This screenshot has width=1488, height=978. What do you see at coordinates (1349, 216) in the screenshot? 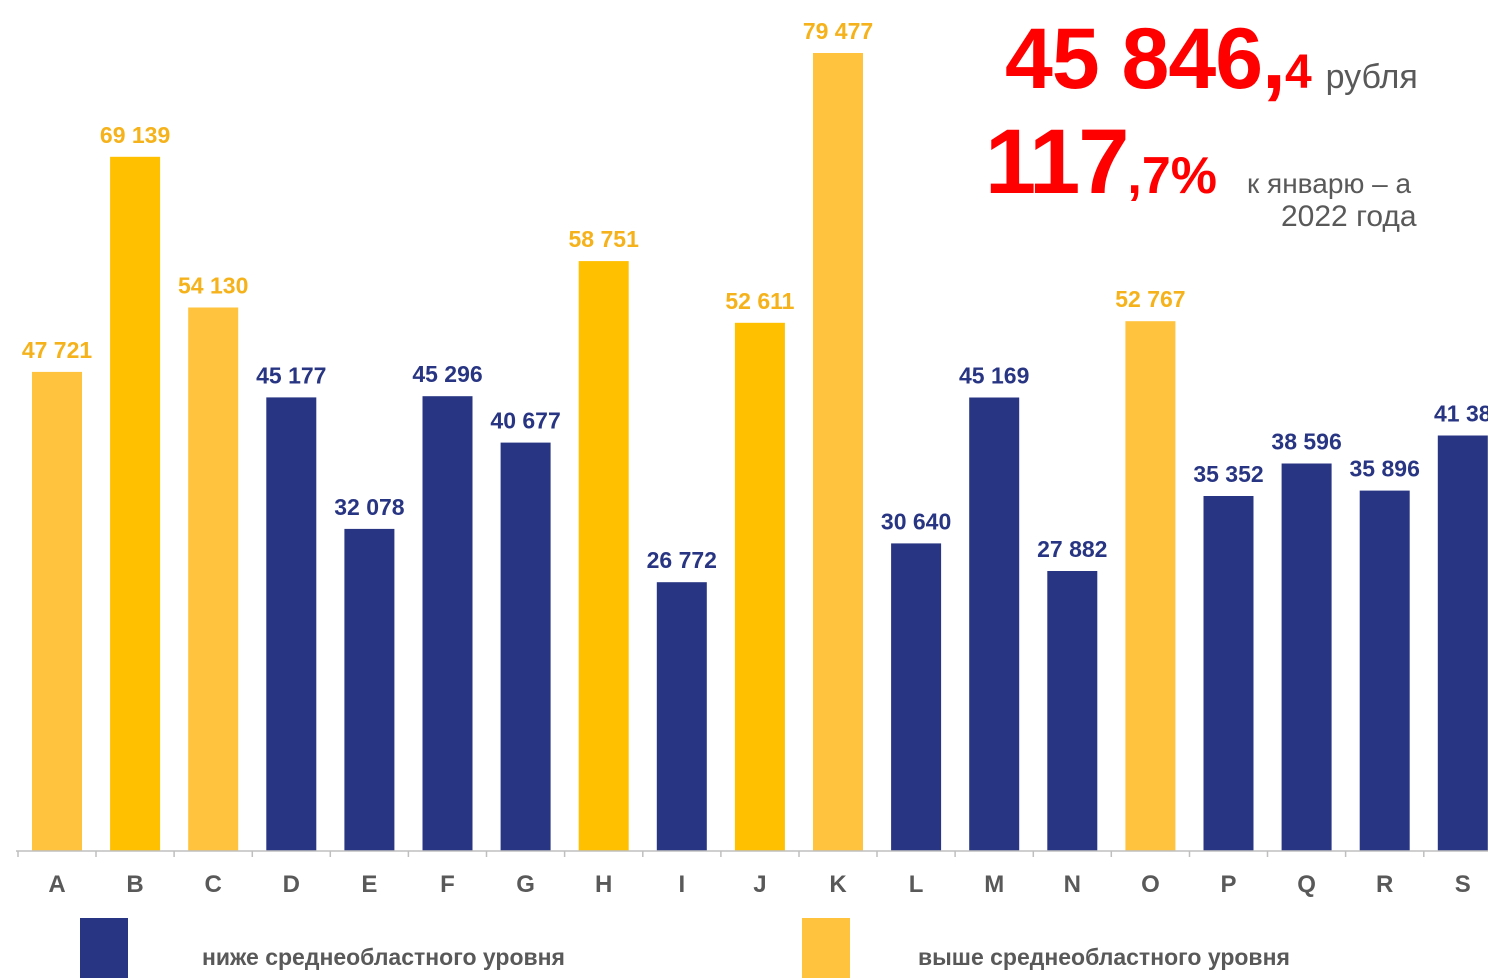
I see `growth-caption-year: 2022 года` at bounding box center [1349, 216].